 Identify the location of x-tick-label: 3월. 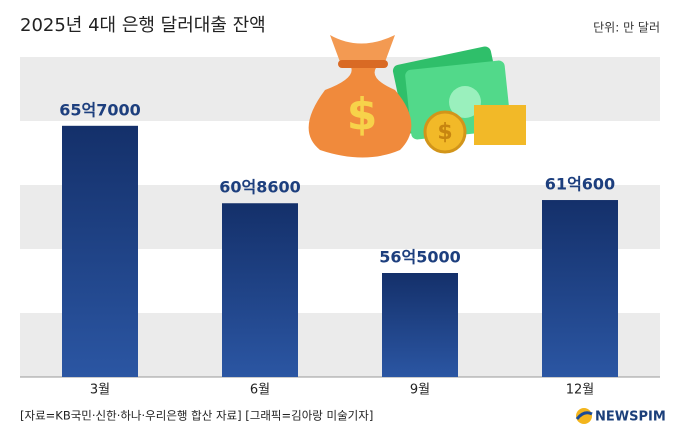
(100, 390).